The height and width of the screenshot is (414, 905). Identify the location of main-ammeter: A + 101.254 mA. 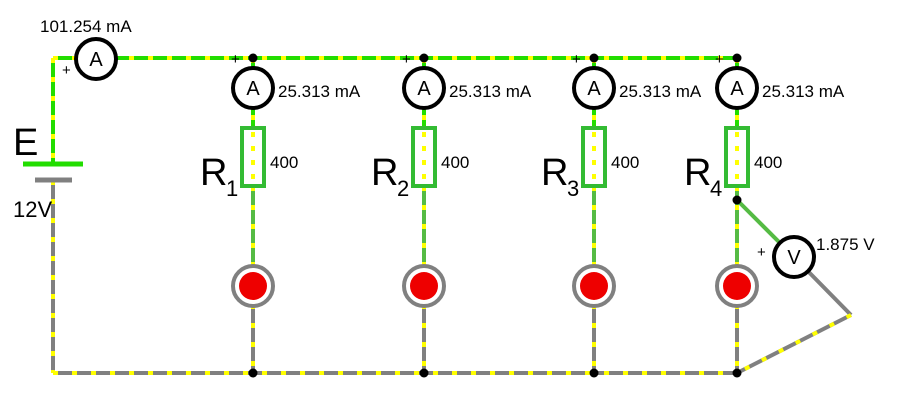
(86, 49).